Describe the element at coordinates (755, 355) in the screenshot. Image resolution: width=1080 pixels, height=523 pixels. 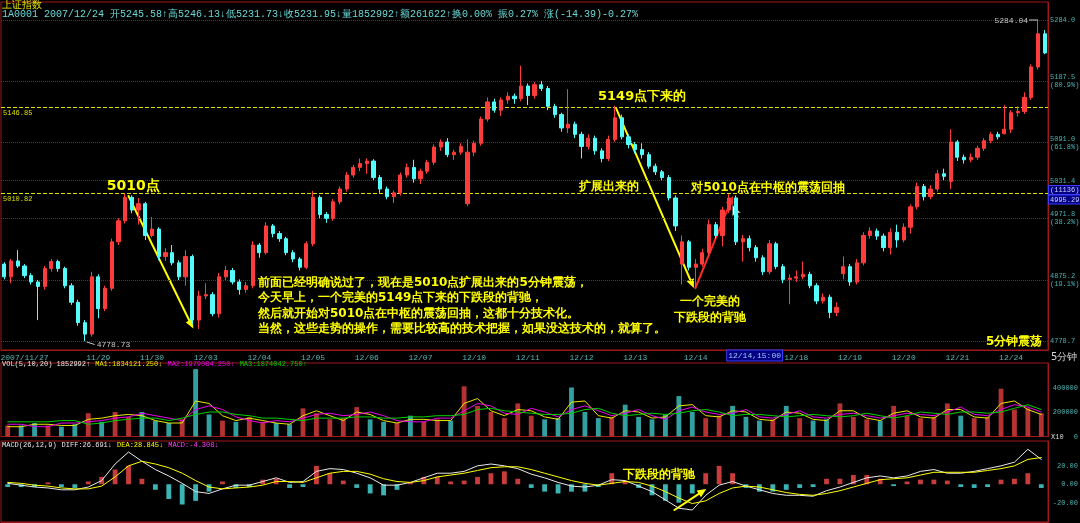
I see `text: 12/14,15:00` at that location.